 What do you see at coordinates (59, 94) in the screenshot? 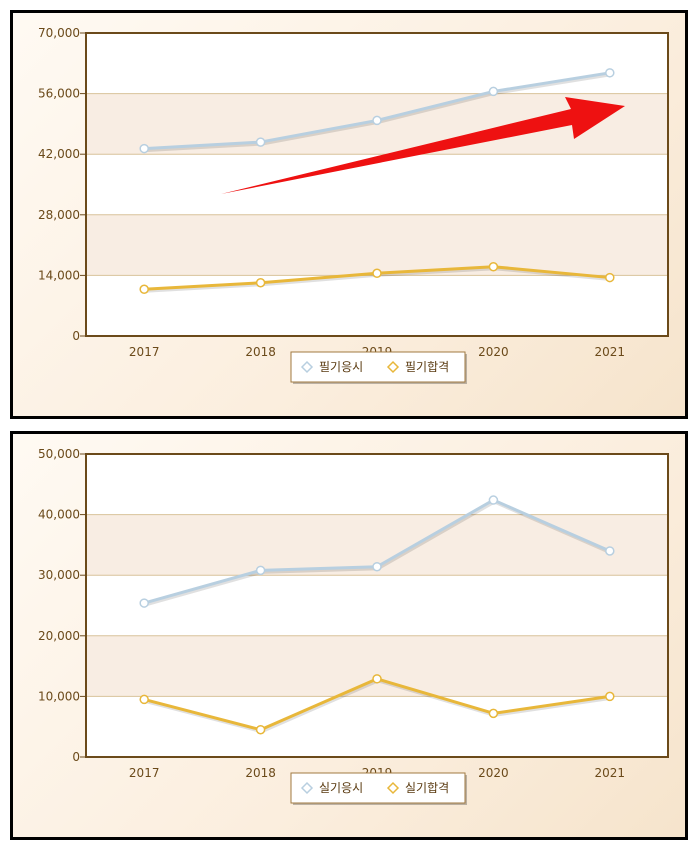
I see `y-tick-label: 56,000` at bounding box center [59, 94].